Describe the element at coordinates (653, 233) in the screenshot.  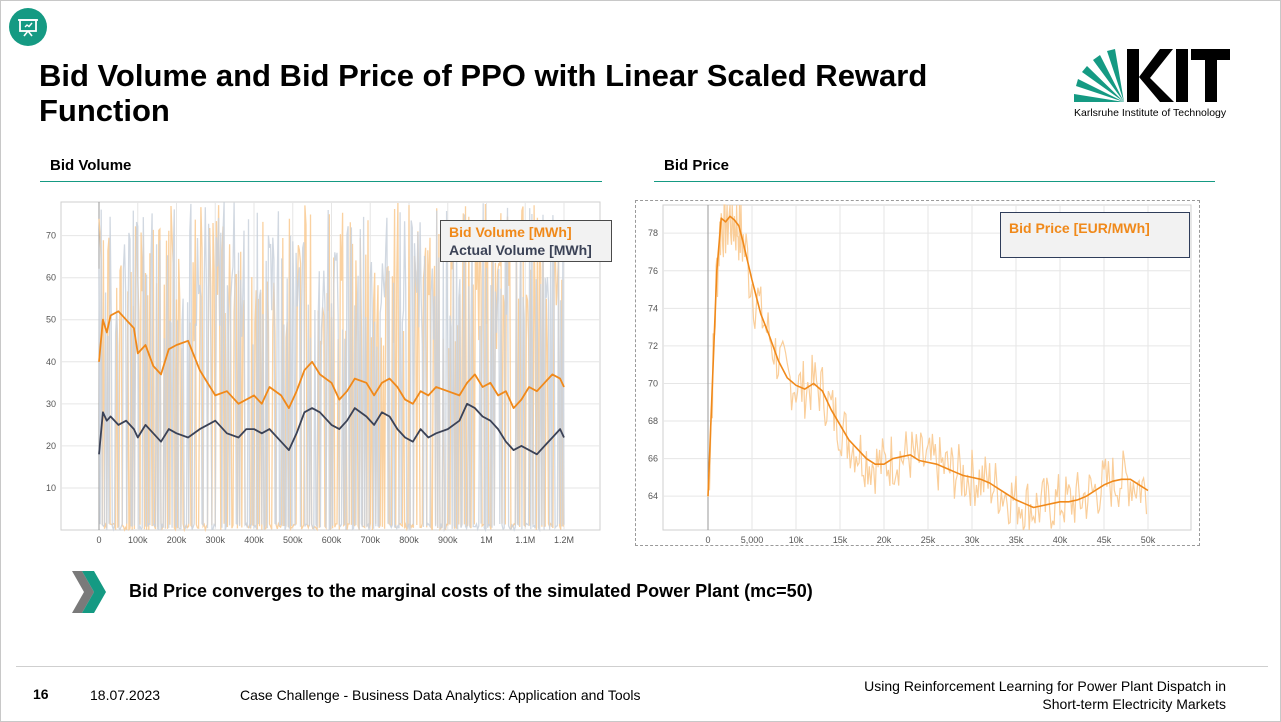
I see `y-tick-label: 78` at that location.